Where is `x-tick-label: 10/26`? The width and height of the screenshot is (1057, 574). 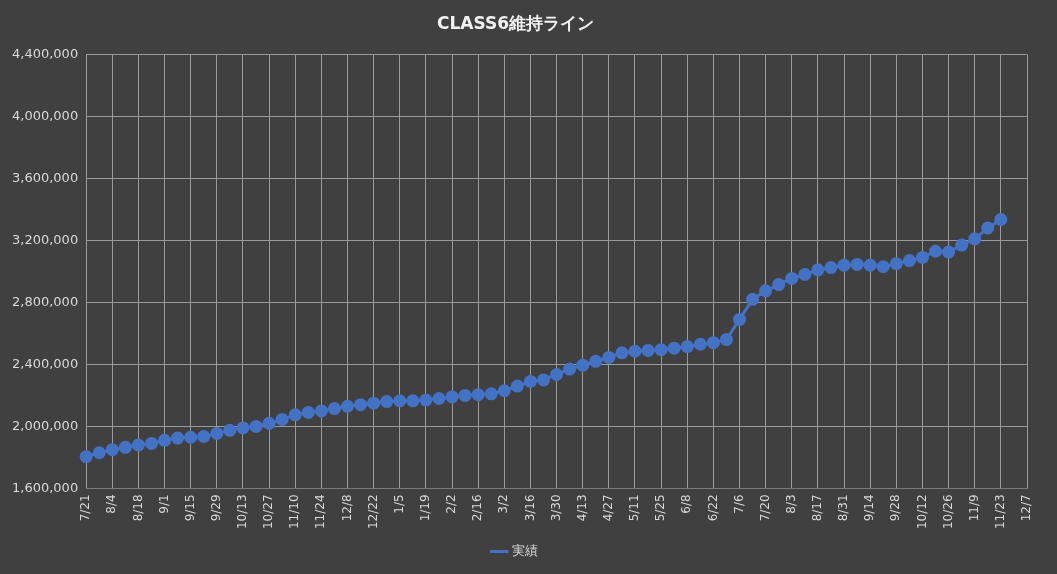 x-tick-label: 10/26 is located at coordinates (947, 512).